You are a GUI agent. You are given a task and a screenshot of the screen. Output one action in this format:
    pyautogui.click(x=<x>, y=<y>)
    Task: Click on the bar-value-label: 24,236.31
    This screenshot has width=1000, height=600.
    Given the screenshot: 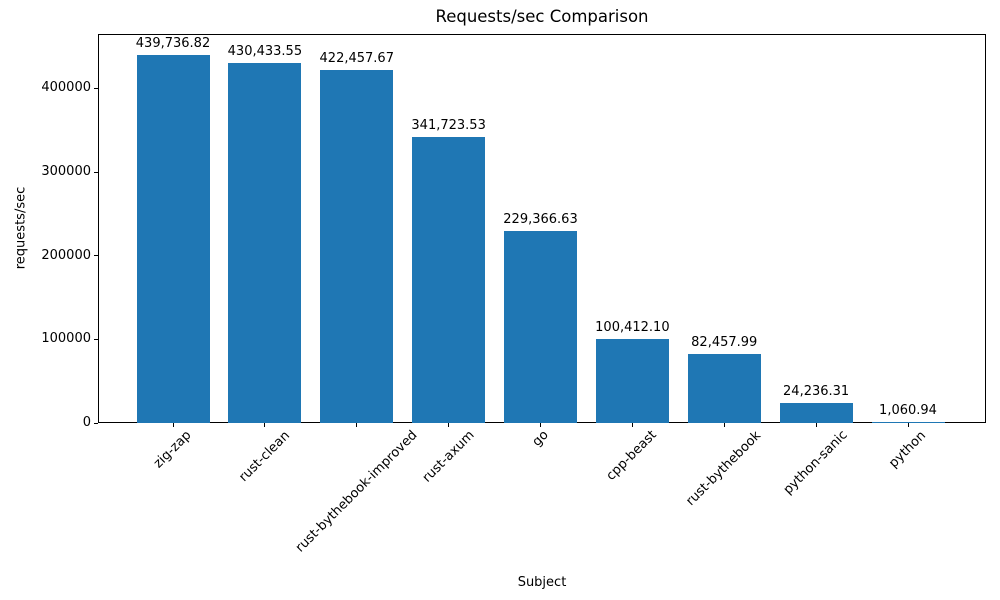 What is the action you would take?
    pyautogui.click(x=816, y=391)
    